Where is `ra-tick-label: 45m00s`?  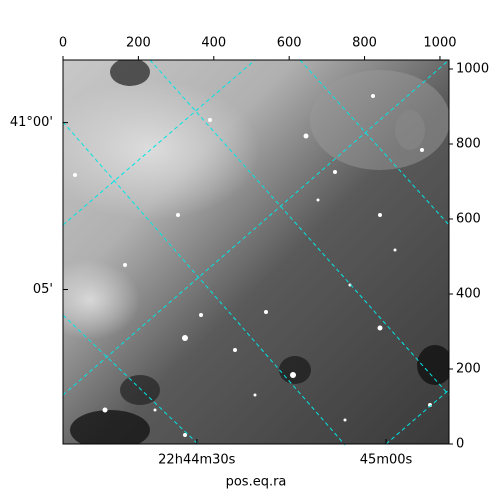 ra-tick-label: 45m00s is located at coordinates (386, 460).